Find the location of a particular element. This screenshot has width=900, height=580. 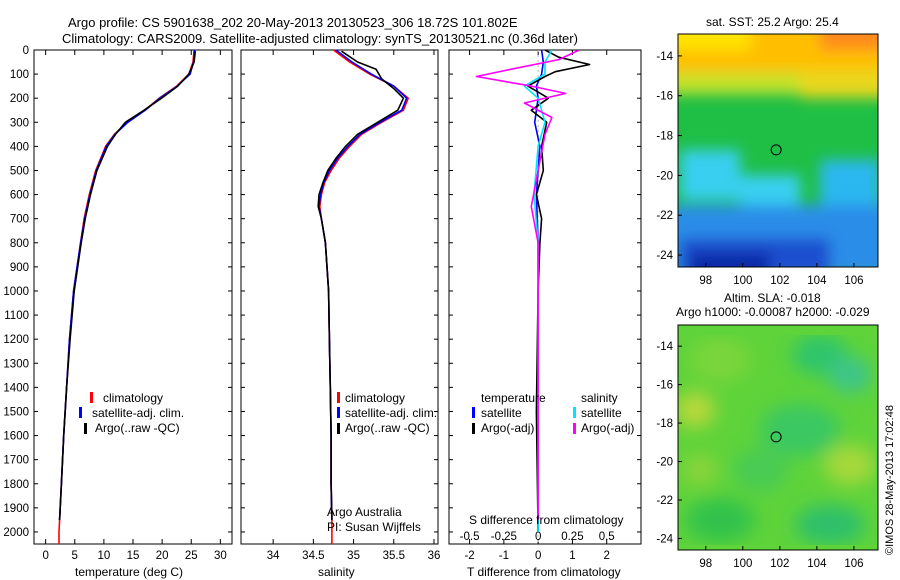

x-tick-label: 2 is located at coordinates (607, 556).